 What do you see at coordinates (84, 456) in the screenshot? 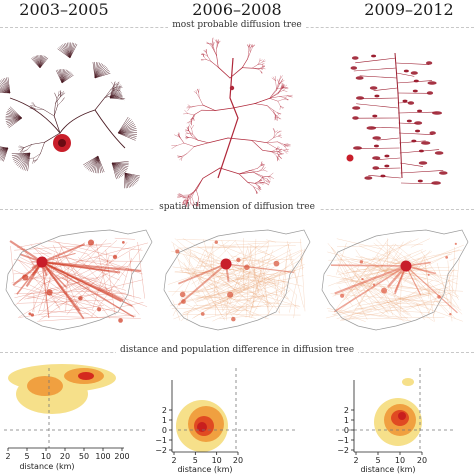
I see `x-tick-label: 50` at bounding box center [84, 456].